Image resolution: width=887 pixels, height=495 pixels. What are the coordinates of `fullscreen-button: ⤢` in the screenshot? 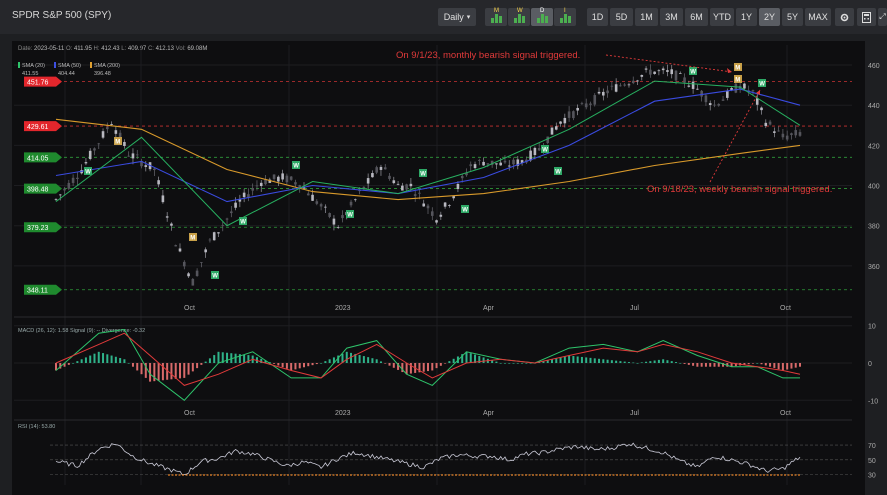 It's located at (882, 17).